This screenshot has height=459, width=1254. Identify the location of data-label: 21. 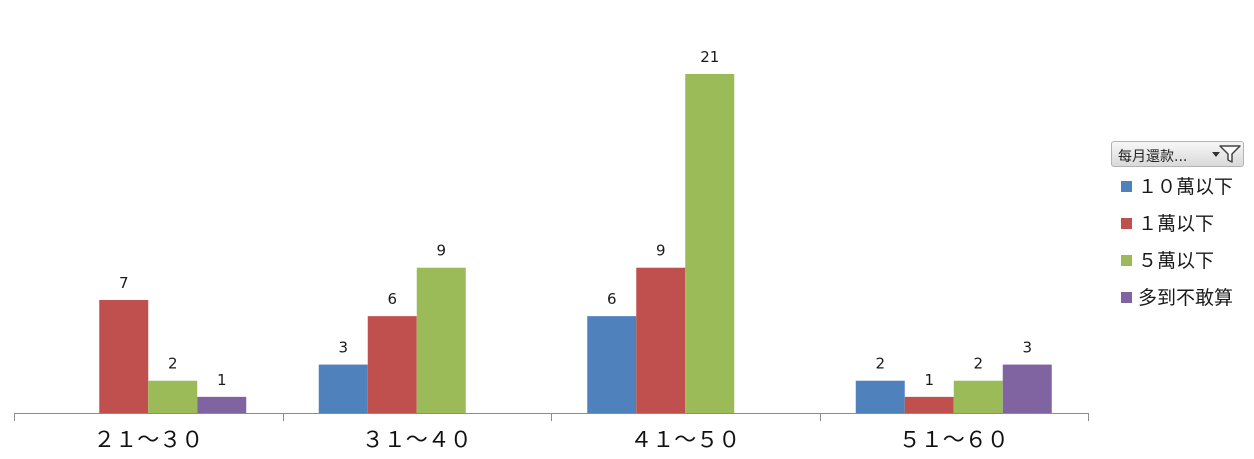
(709, 57).